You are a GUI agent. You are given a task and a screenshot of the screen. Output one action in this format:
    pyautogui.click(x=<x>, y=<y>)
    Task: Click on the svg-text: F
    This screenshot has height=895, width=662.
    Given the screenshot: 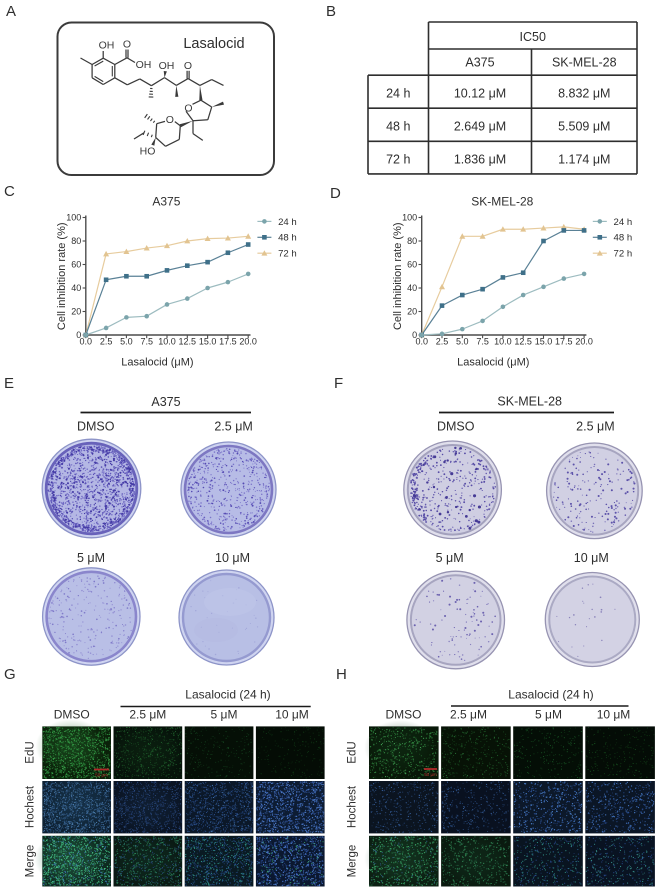 What is the action you would take?
    pyautogui.click(x=338, y=383)
    